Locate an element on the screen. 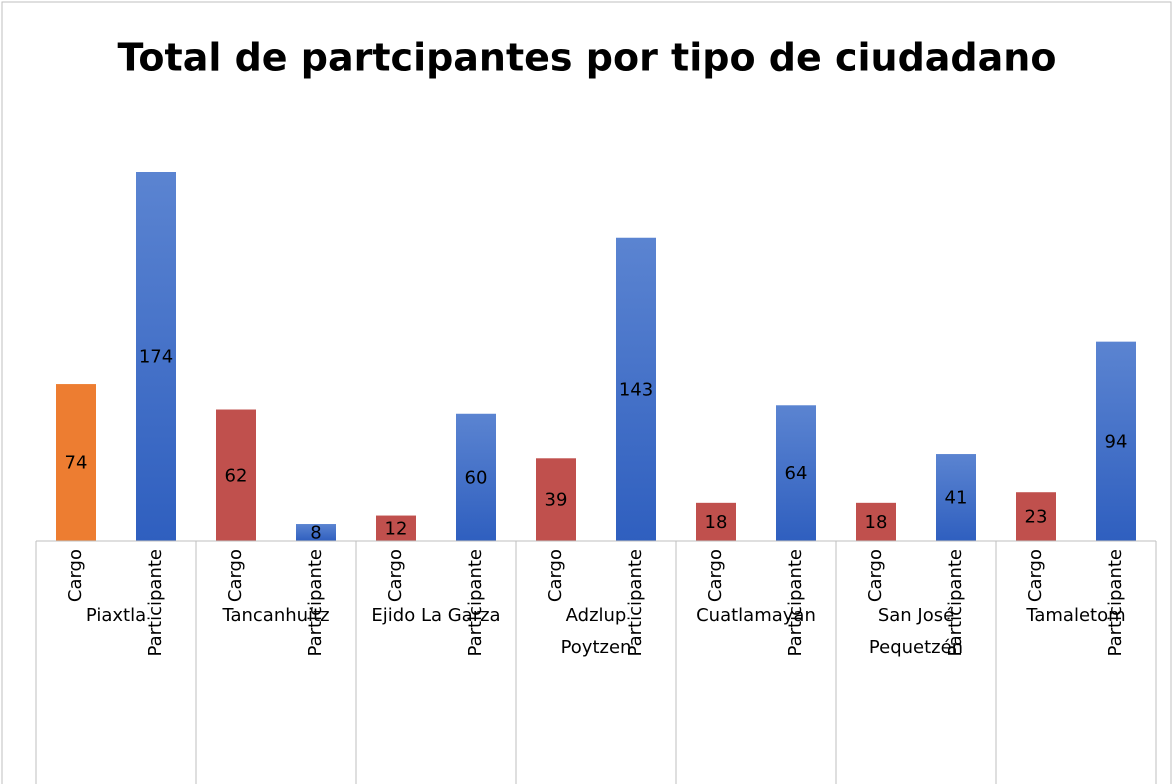  group-label: Piaxtla is located at coordinates (116, 615).